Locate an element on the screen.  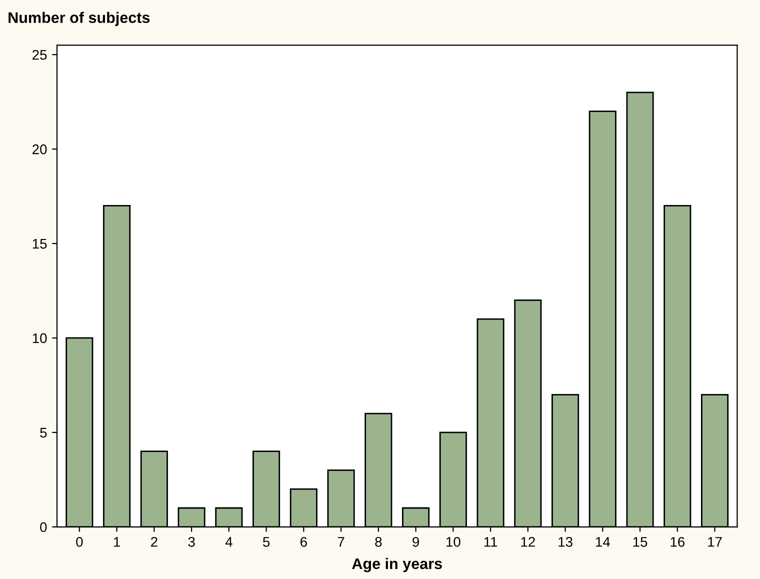
x-tick-label: 5 is located at coordinates (266, 542).